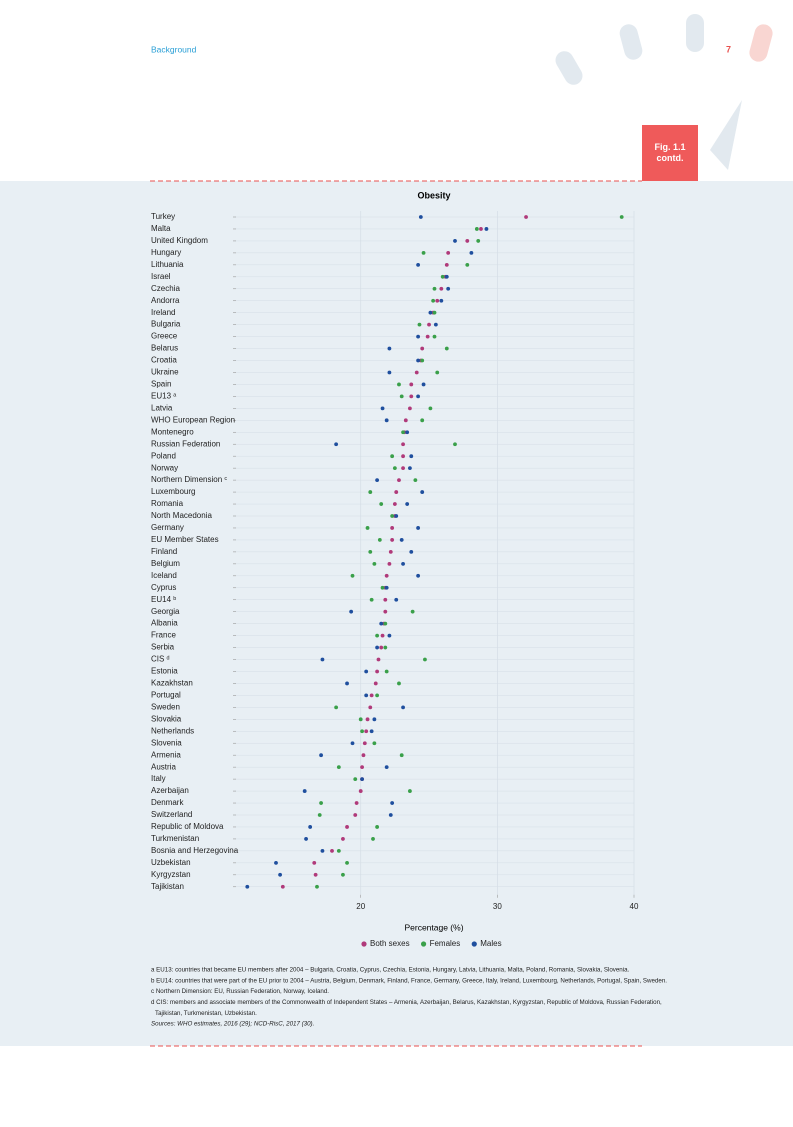 The image size is (793, 1127). Describe the element at coordinates (172, 683) in the screenshot. I see `category-label: Kazakhstan` at that location.